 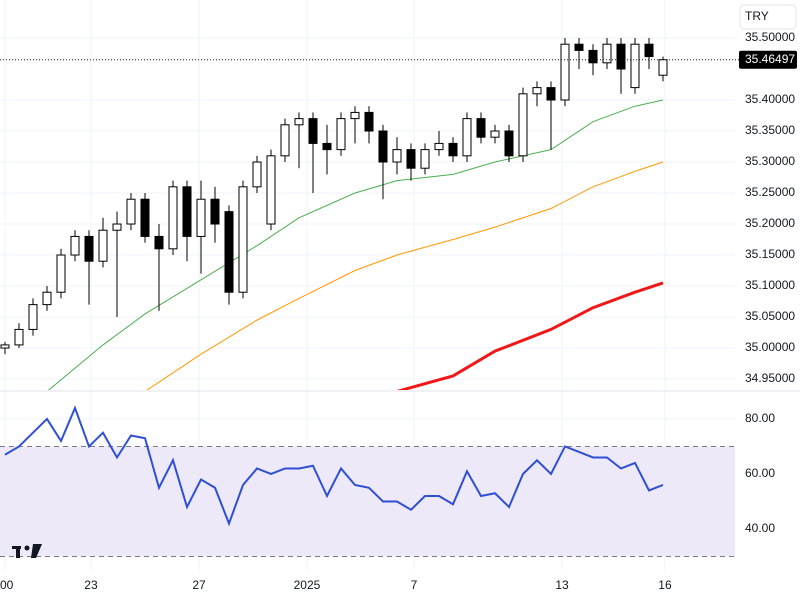 I want to click on x-tick-label: 2025, so click(x=307, y=585).